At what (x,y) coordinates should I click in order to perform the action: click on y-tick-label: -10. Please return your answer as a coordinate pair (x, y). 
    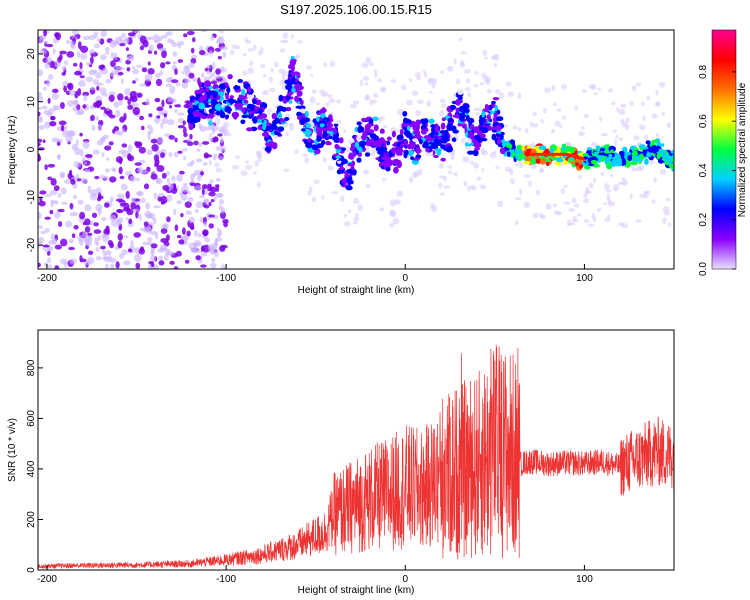
    Looking at the image, I should click on (31, 197).